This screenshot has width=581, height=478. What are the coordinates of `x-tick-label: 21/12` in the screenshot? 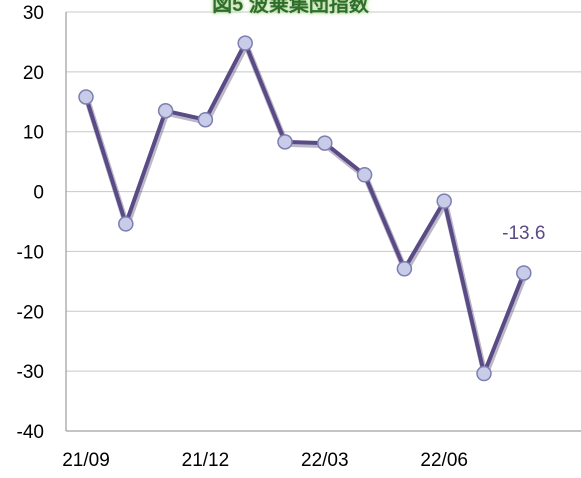 It's located at (206, 460).